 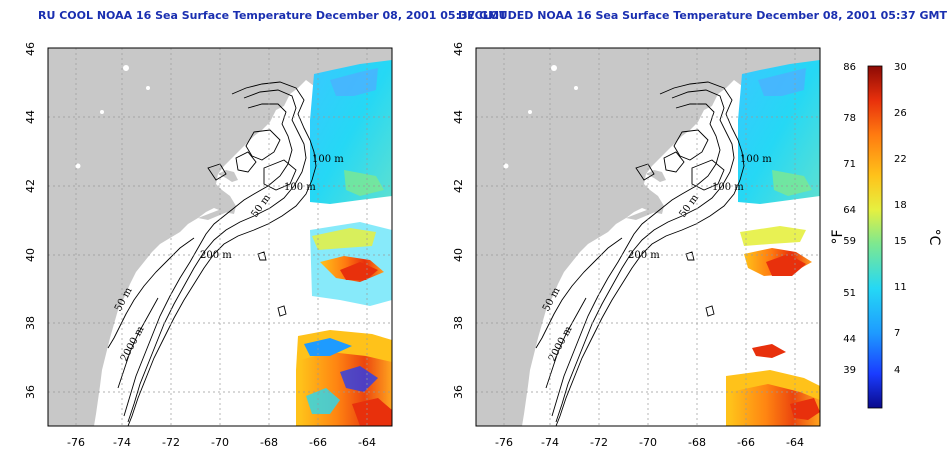 I want to click on svg-text: 15, so click(x=900, y=241).